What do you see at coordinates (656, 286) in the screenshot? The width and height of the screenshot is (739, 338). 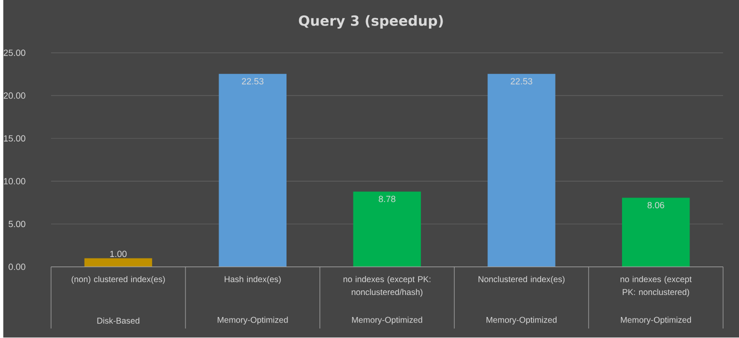 I see `x-tick-label: no indexes (except PK: nonclustered)` at bounding box center [656, 286].